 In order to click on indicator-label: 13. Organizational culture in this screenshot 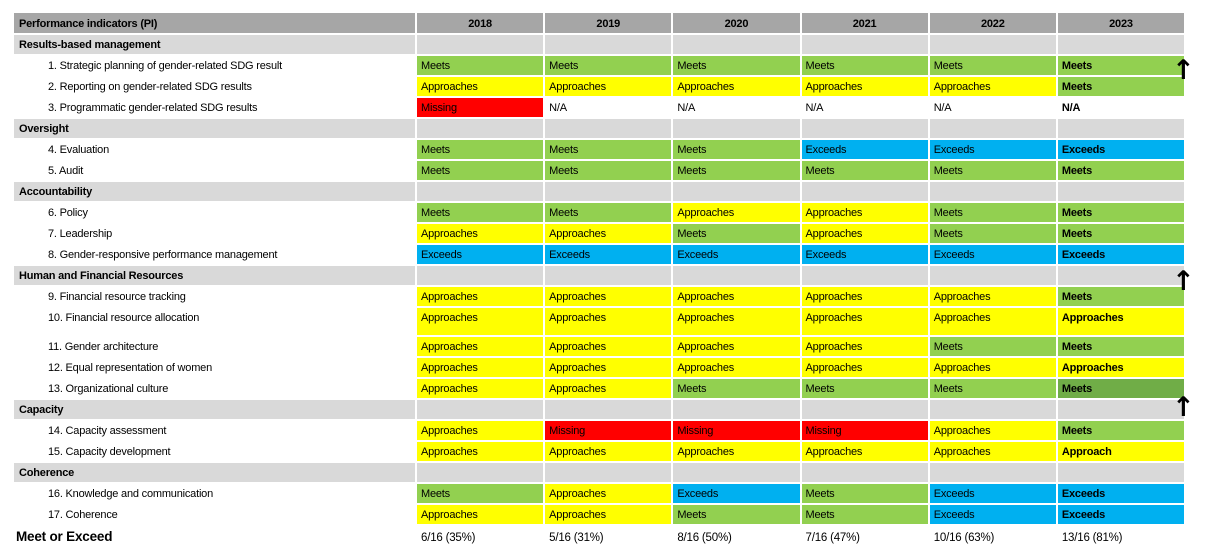, I will do `click(215, 389)`.